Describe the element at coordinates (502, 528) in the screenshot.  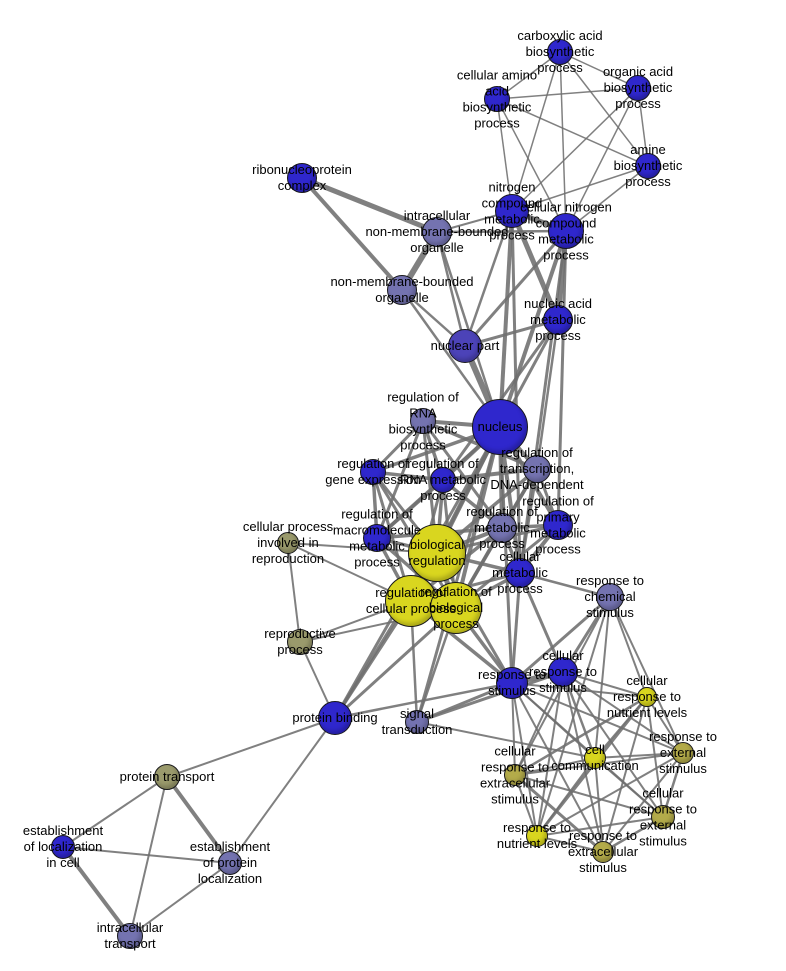
I see `node-regulation-of-metabolic-process` at that location.